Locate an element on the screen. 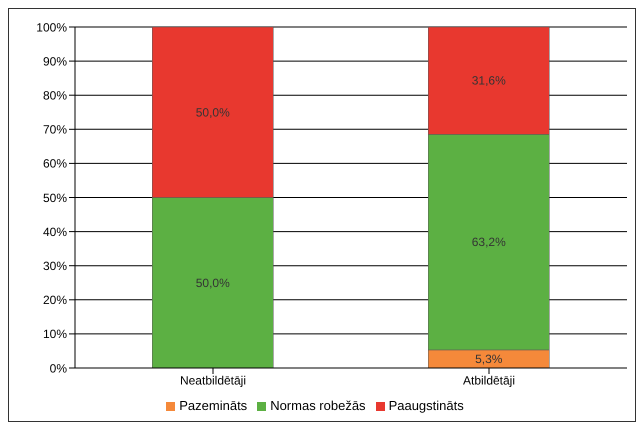 This screenshot has height=430, width=644. y-tick-label: 100% is located at coordinates (52, 27).